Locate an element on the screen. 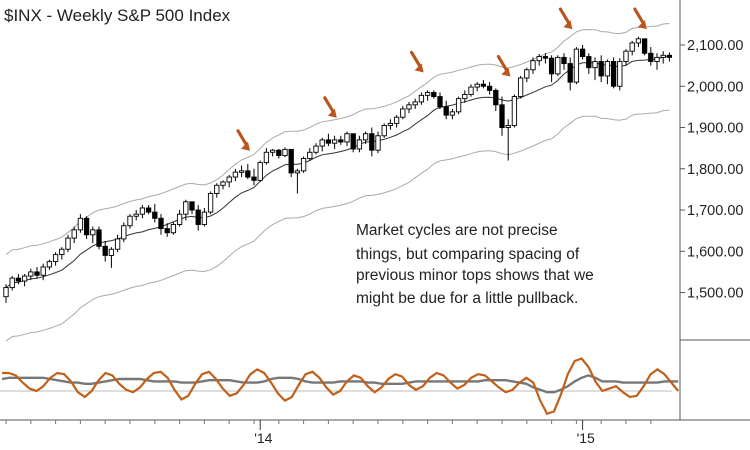 The image size is (750, 450). chart-title: $INX - Weekly S&P 500 Index is located at coordinates (117, 15).